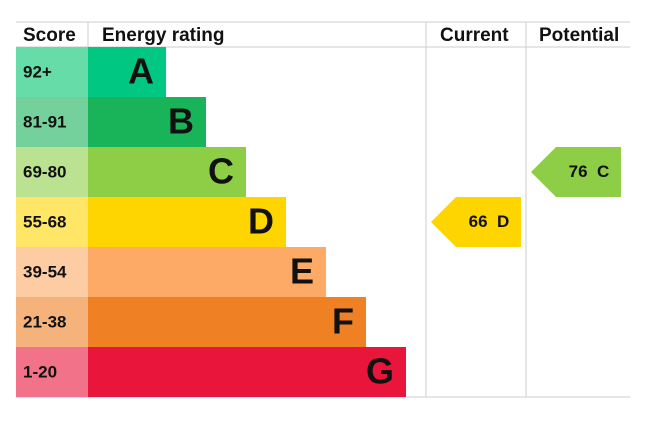 This screenshot has width=648, height=422. I want to click on current-score: 66, so click(478, 221).